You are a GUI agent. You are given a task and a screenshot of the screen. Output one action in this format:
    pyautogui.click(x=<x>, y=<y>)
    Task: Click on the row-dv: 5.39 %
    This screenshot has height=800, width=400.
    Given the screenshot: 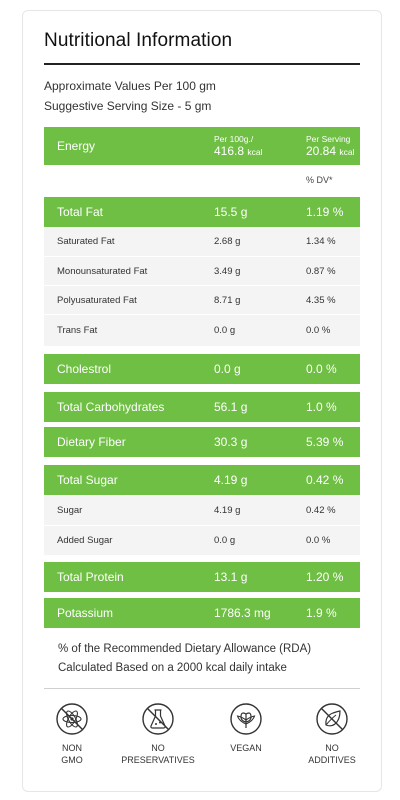 What is the action you would take?
    pyautogui.click(x=325, y=442)
    